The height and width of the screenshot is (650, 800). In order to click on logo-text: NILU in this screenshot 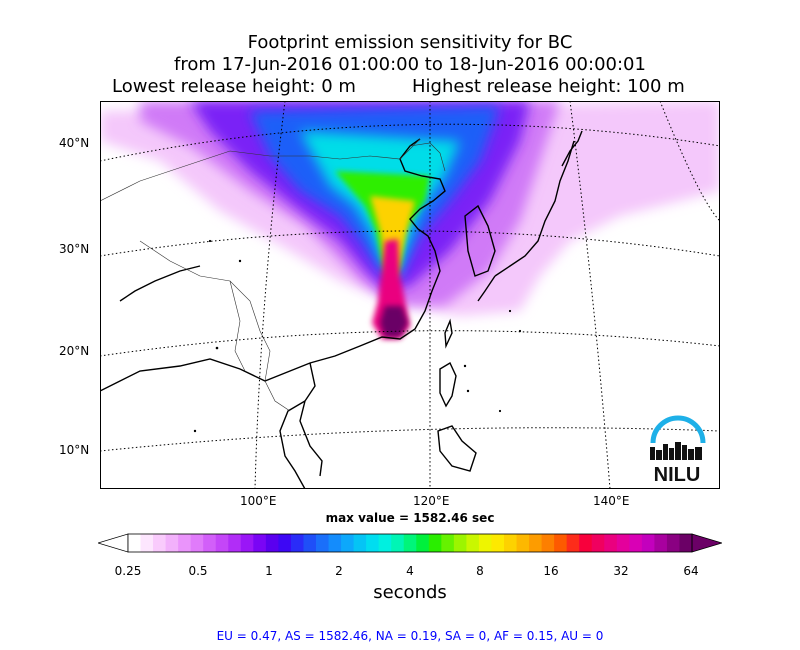, I will do `click(677, 475)`.